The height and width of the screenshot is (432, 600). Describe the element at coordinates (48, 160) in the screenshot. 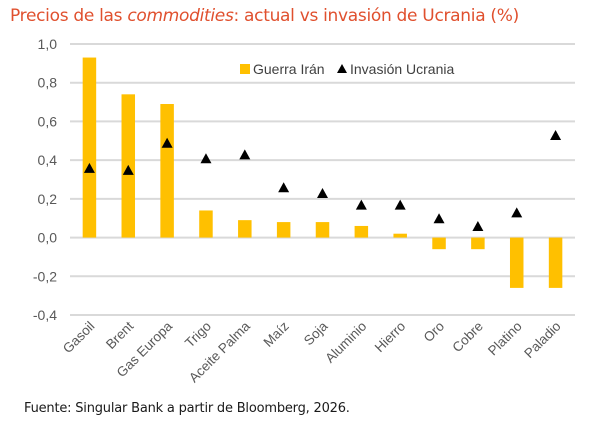

I see `y-tick-label: 0,4` at that location.